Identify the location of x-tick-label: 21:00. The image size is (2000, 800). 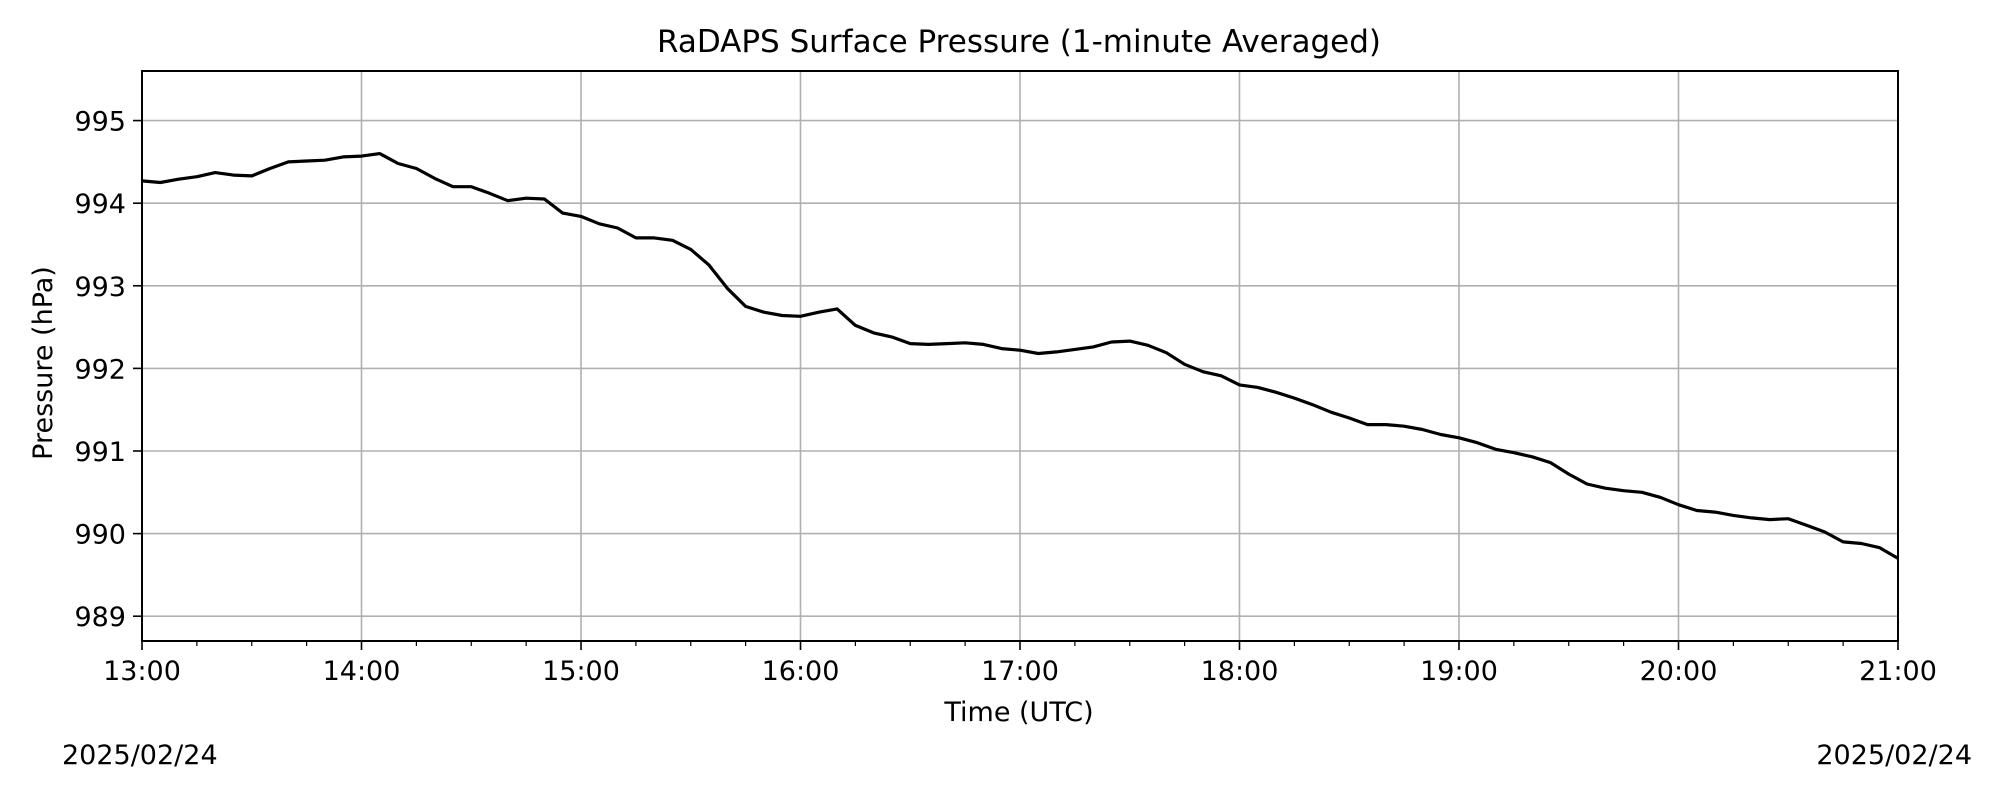
(1898, 671).